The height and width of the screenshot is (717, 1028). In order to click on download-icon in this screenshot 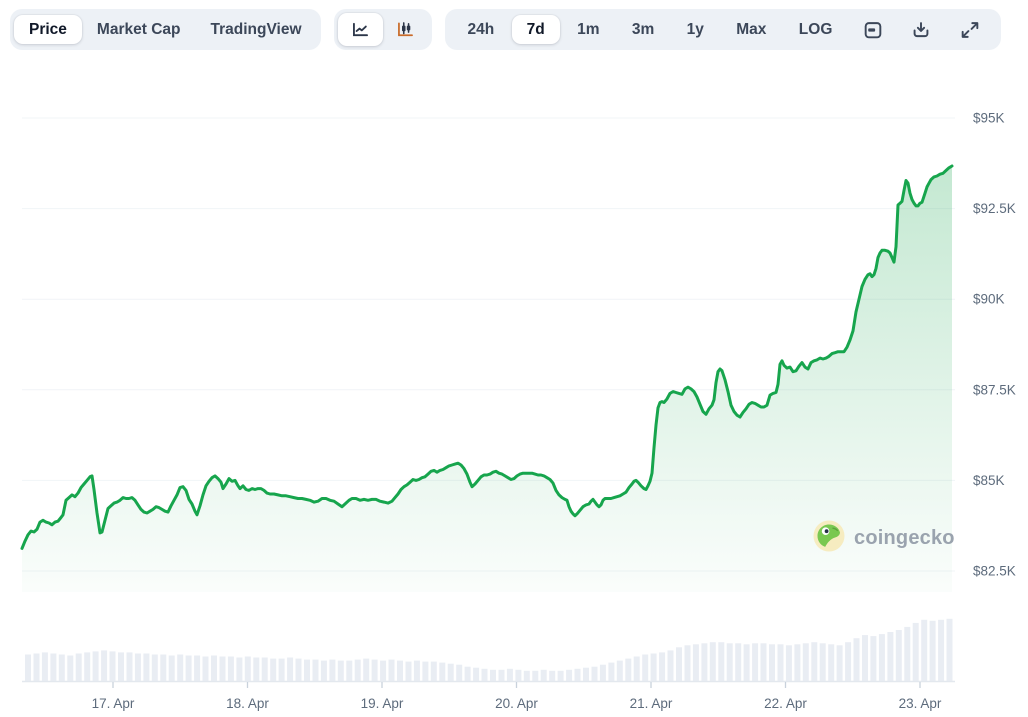, I will do `click(921, 30)`.